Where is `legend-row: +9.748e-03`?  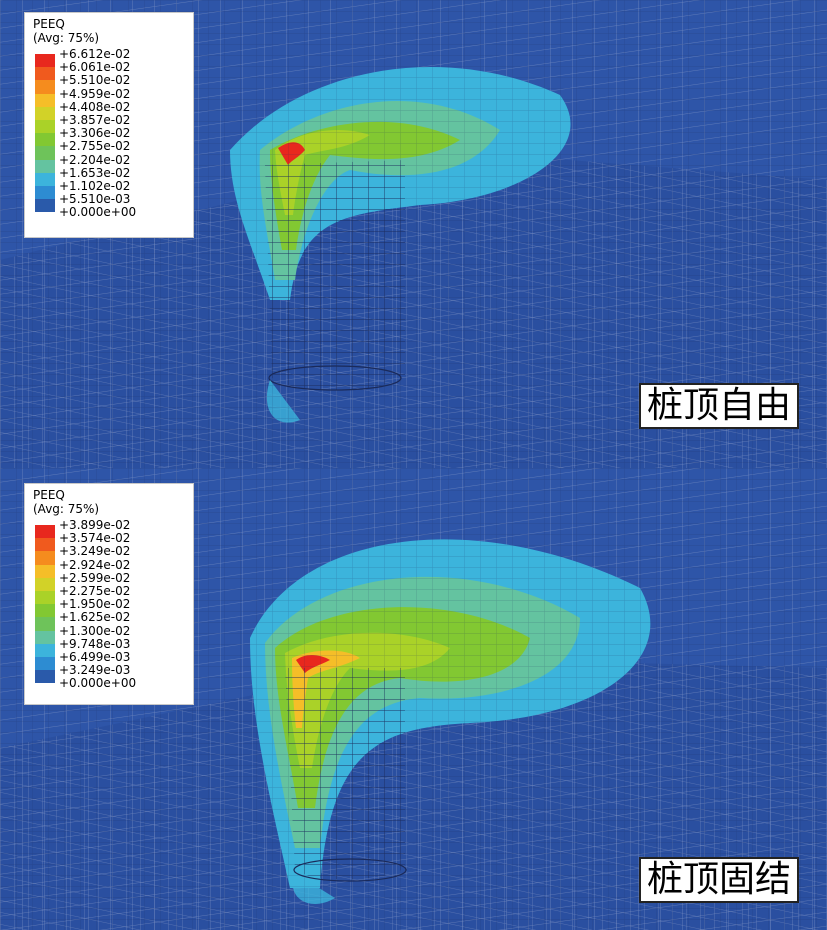 legend-row: +9.748e-03 is located at coordinates (109, 646).